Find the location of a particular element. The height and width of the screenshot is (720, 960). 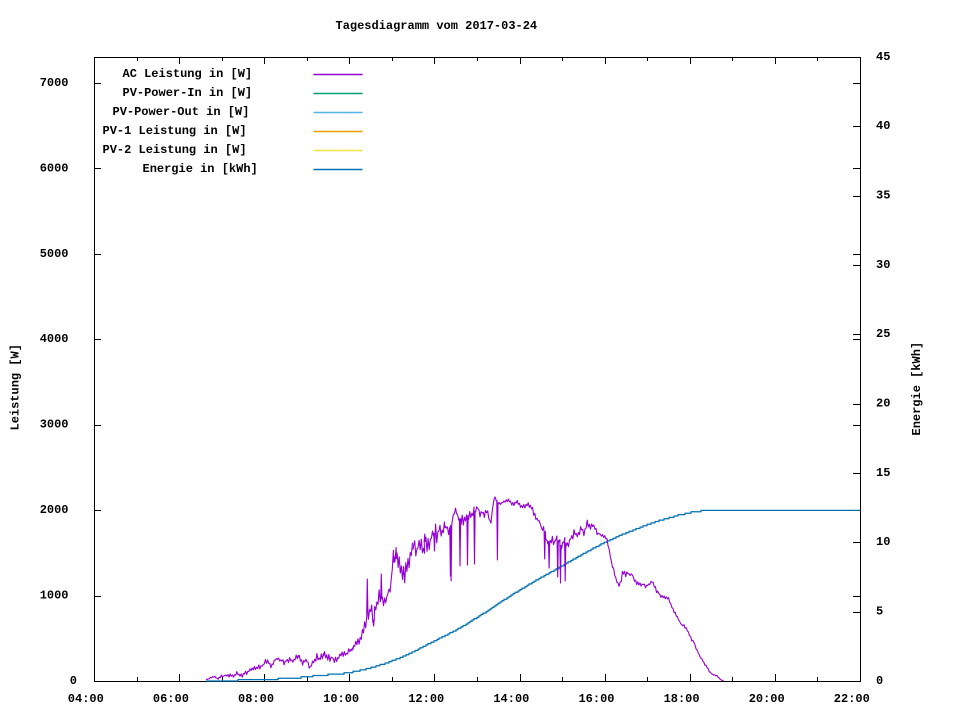

svg-text: 45 is located at coordinates (883, 57).